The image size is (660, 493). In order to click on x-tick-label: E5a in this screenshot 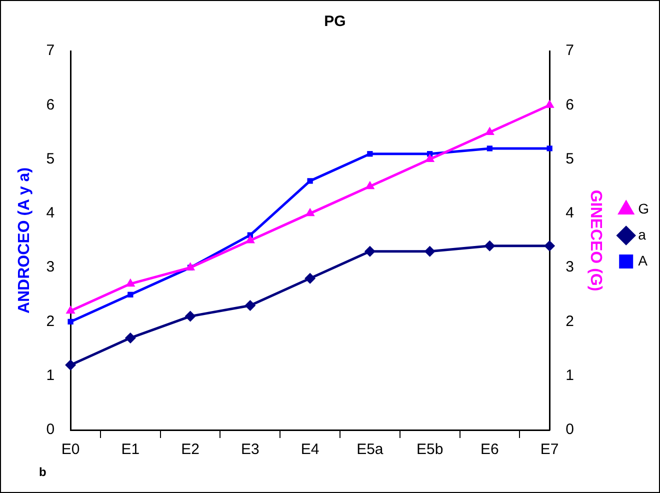, I will do `click(370, 449)`.